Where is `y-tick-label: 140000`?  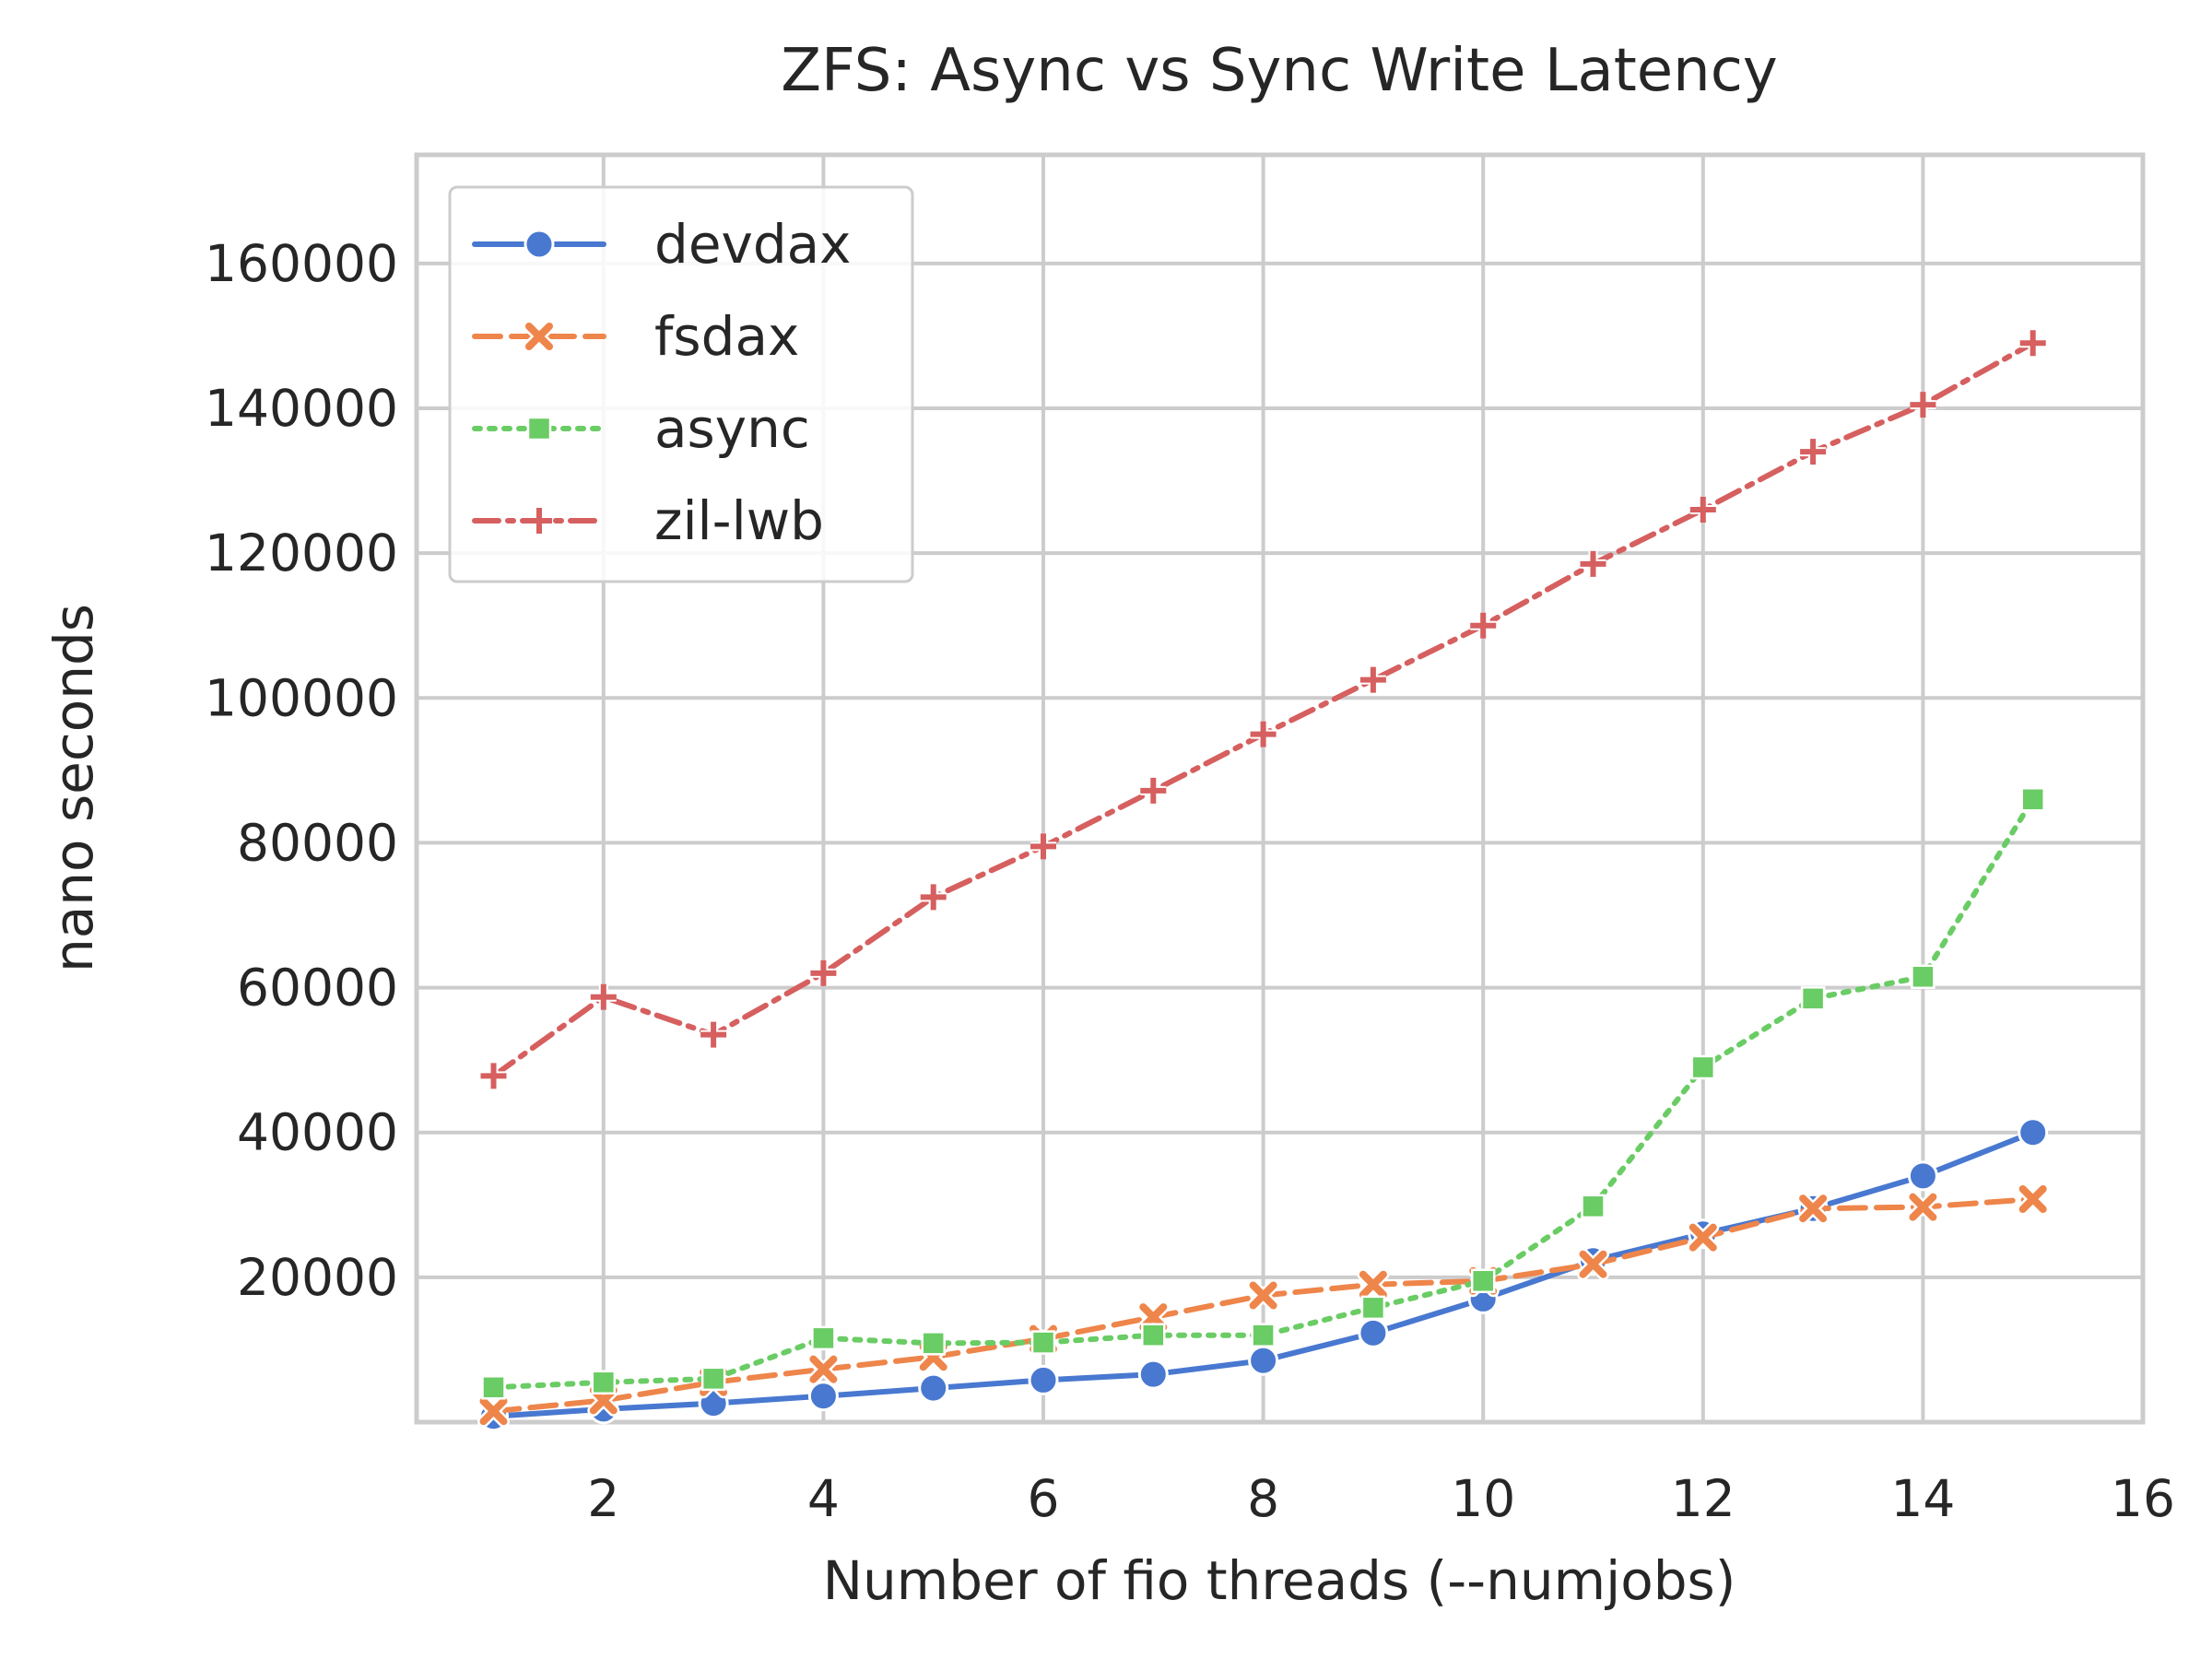
y-tick-label: 140000 is located at coordinates (301, 408).